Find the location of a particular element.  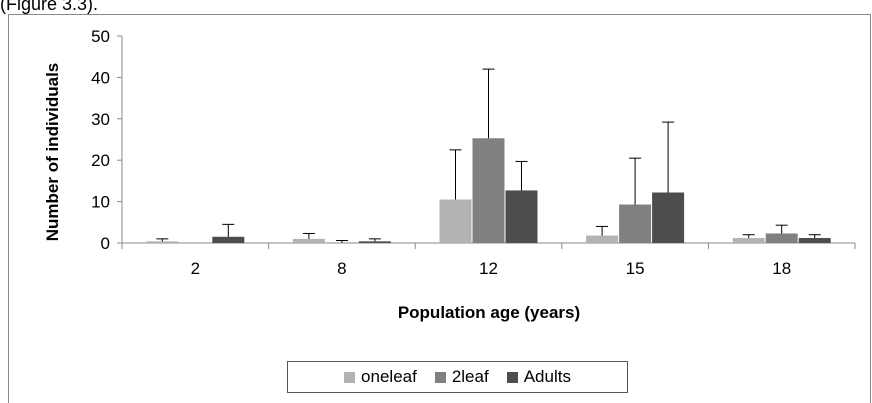

legend-item-Adults: Adults is located at coordinates (538, 377).